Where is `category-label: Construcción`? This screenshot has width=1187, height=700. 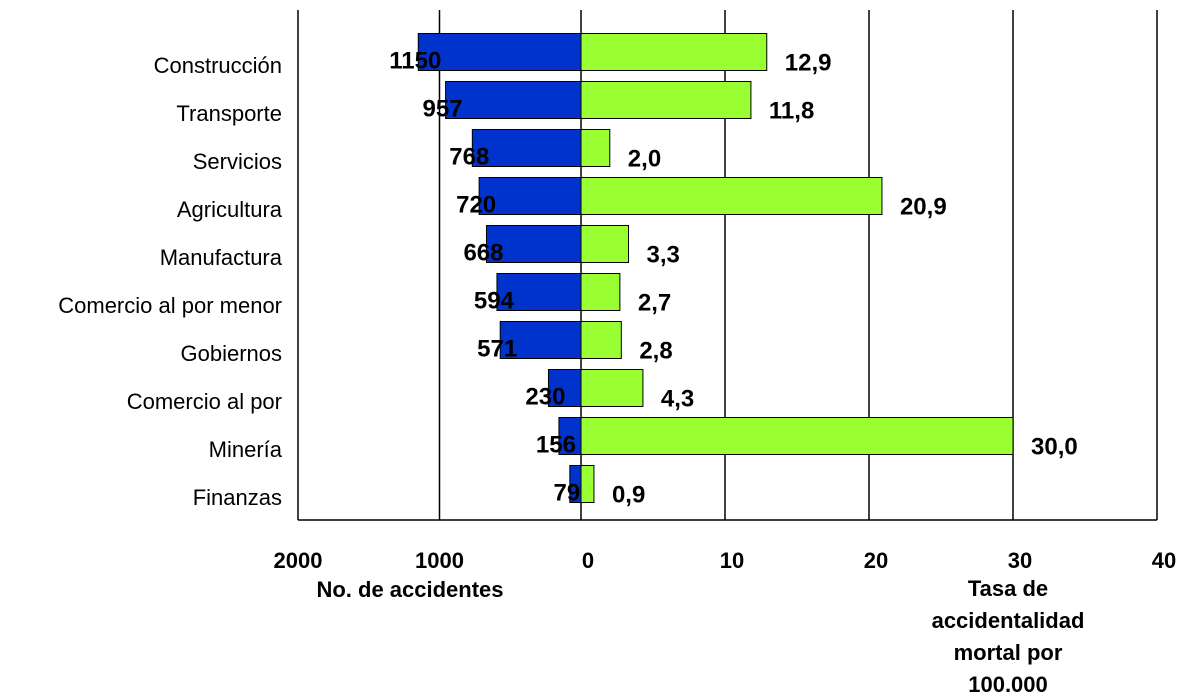 category-label: Construcción is located at coordinates (218, 65).